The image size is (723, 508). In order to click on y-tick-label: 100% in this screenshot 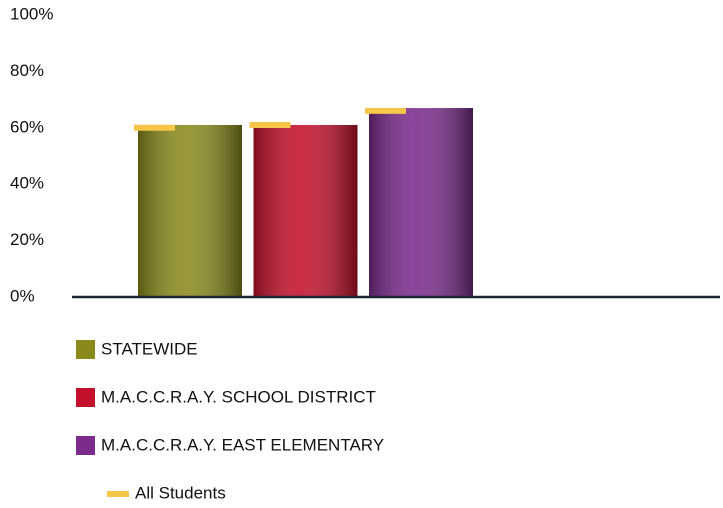, I will do `click(31, 13)`.